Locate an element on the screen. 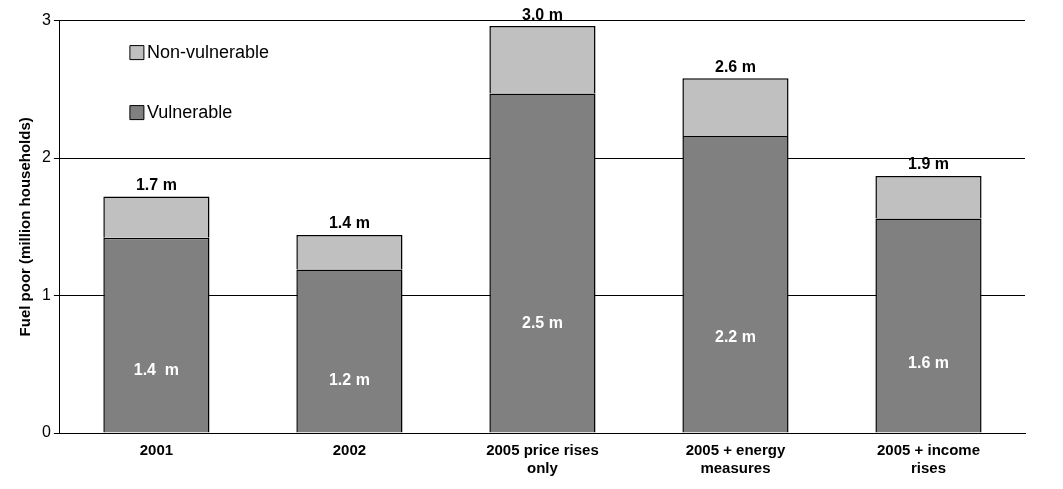  data-label: 1.4 m is located at coordinates (156, 369).